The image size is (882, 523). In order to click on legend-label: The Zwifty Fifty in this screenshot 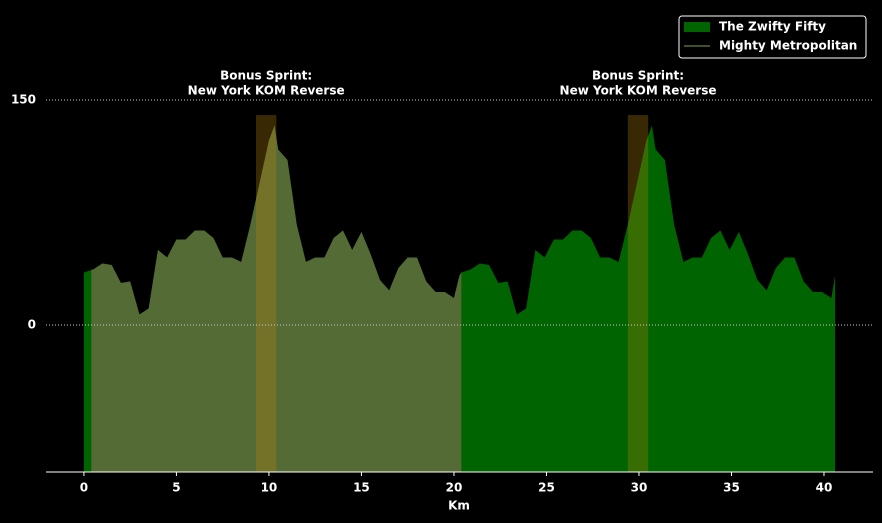, I will do `click(772, 27)`.